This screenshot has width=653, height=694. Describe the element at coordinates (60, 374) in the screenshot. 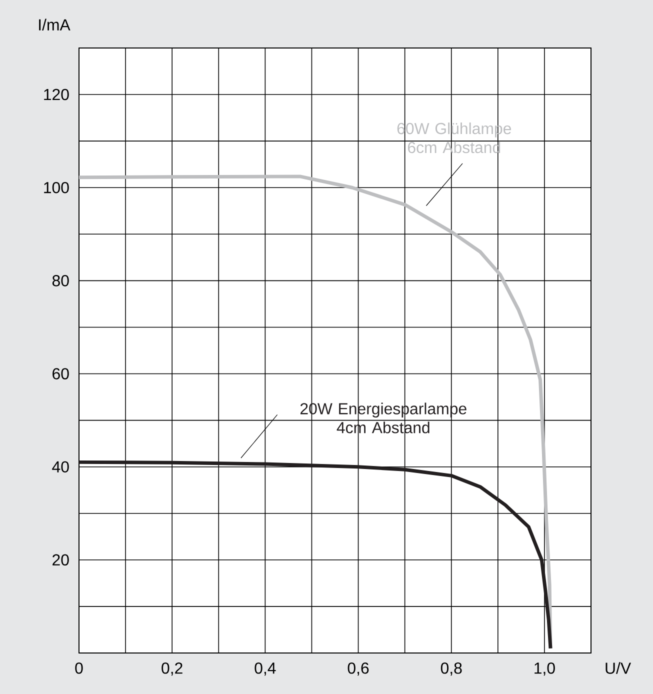

I see `y-tick-label: 60` at that location.